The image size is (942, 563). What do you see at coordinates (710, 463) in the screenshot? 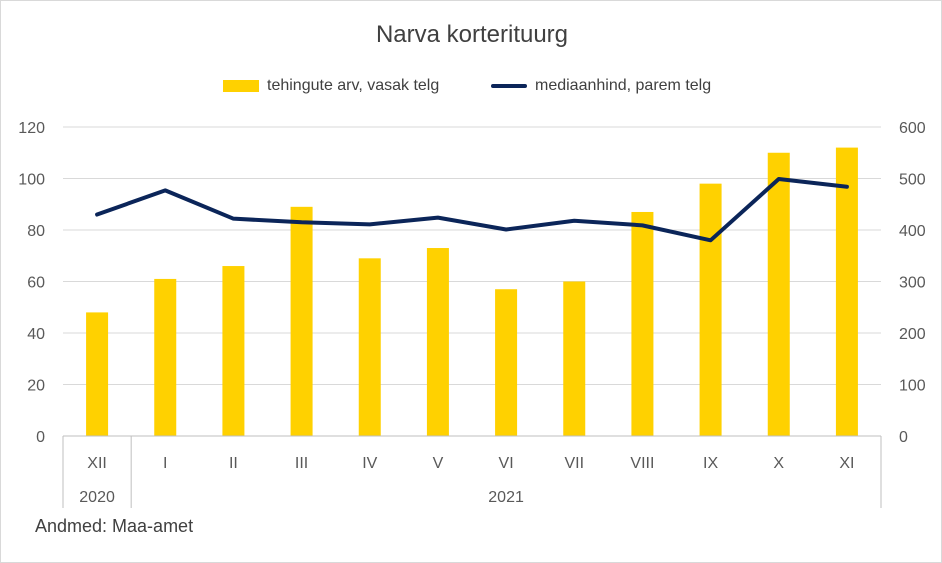
I see `x-tick-label: IX` at bounding box center [710, 463].